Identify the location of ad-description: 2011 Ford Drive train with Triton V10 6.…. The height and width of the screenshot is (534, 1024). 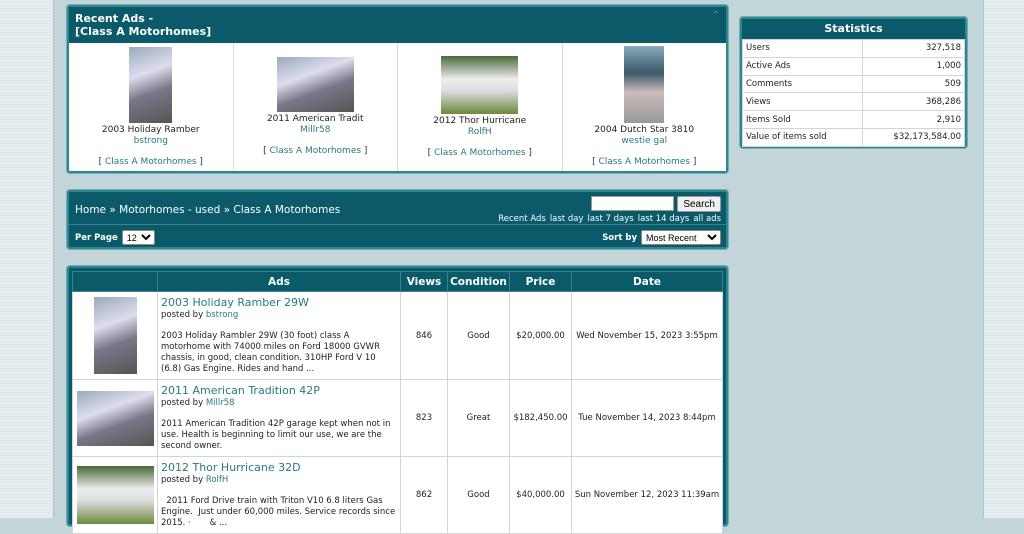
(279, 512).